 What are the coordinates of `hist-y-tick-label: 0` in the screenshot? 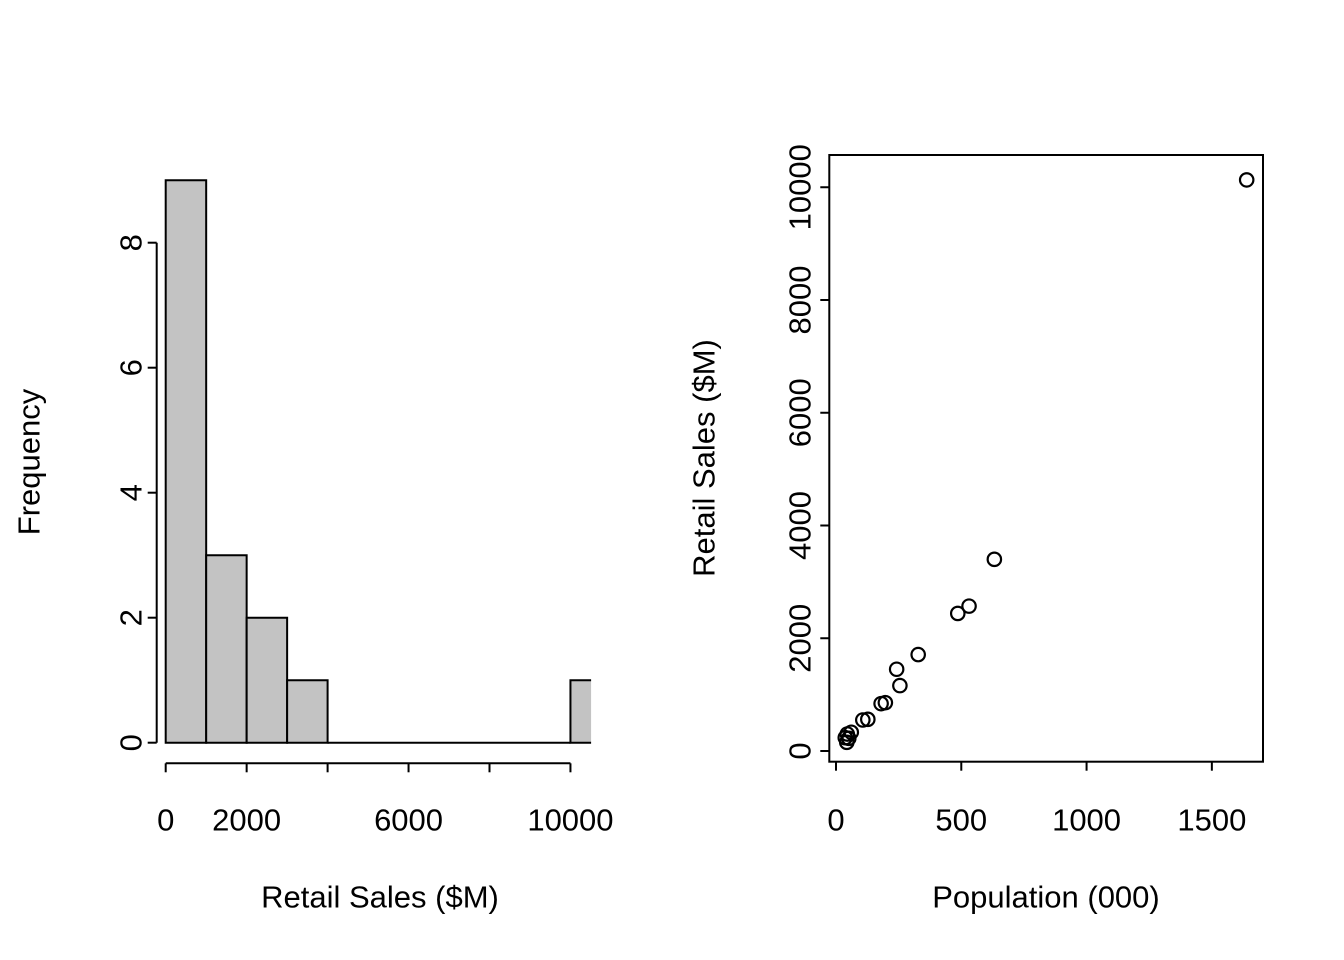 It's located at (131, 742).